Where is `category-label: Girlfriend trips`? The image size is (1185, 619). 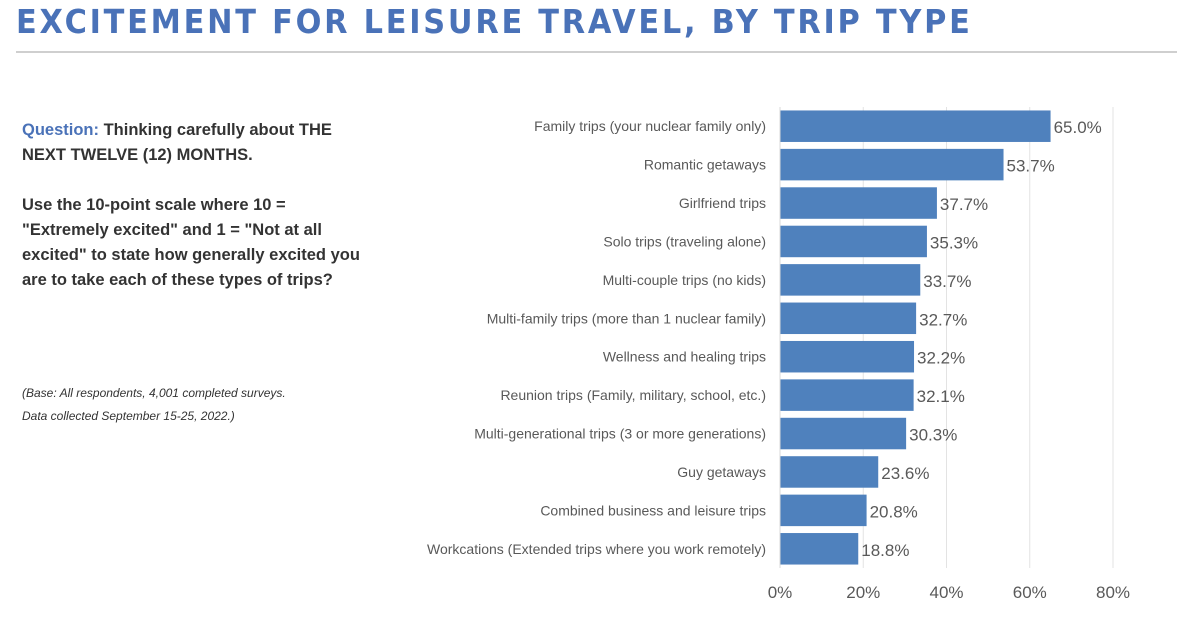
category-label: Girlfriend trips is located at coordinates (722, 203).